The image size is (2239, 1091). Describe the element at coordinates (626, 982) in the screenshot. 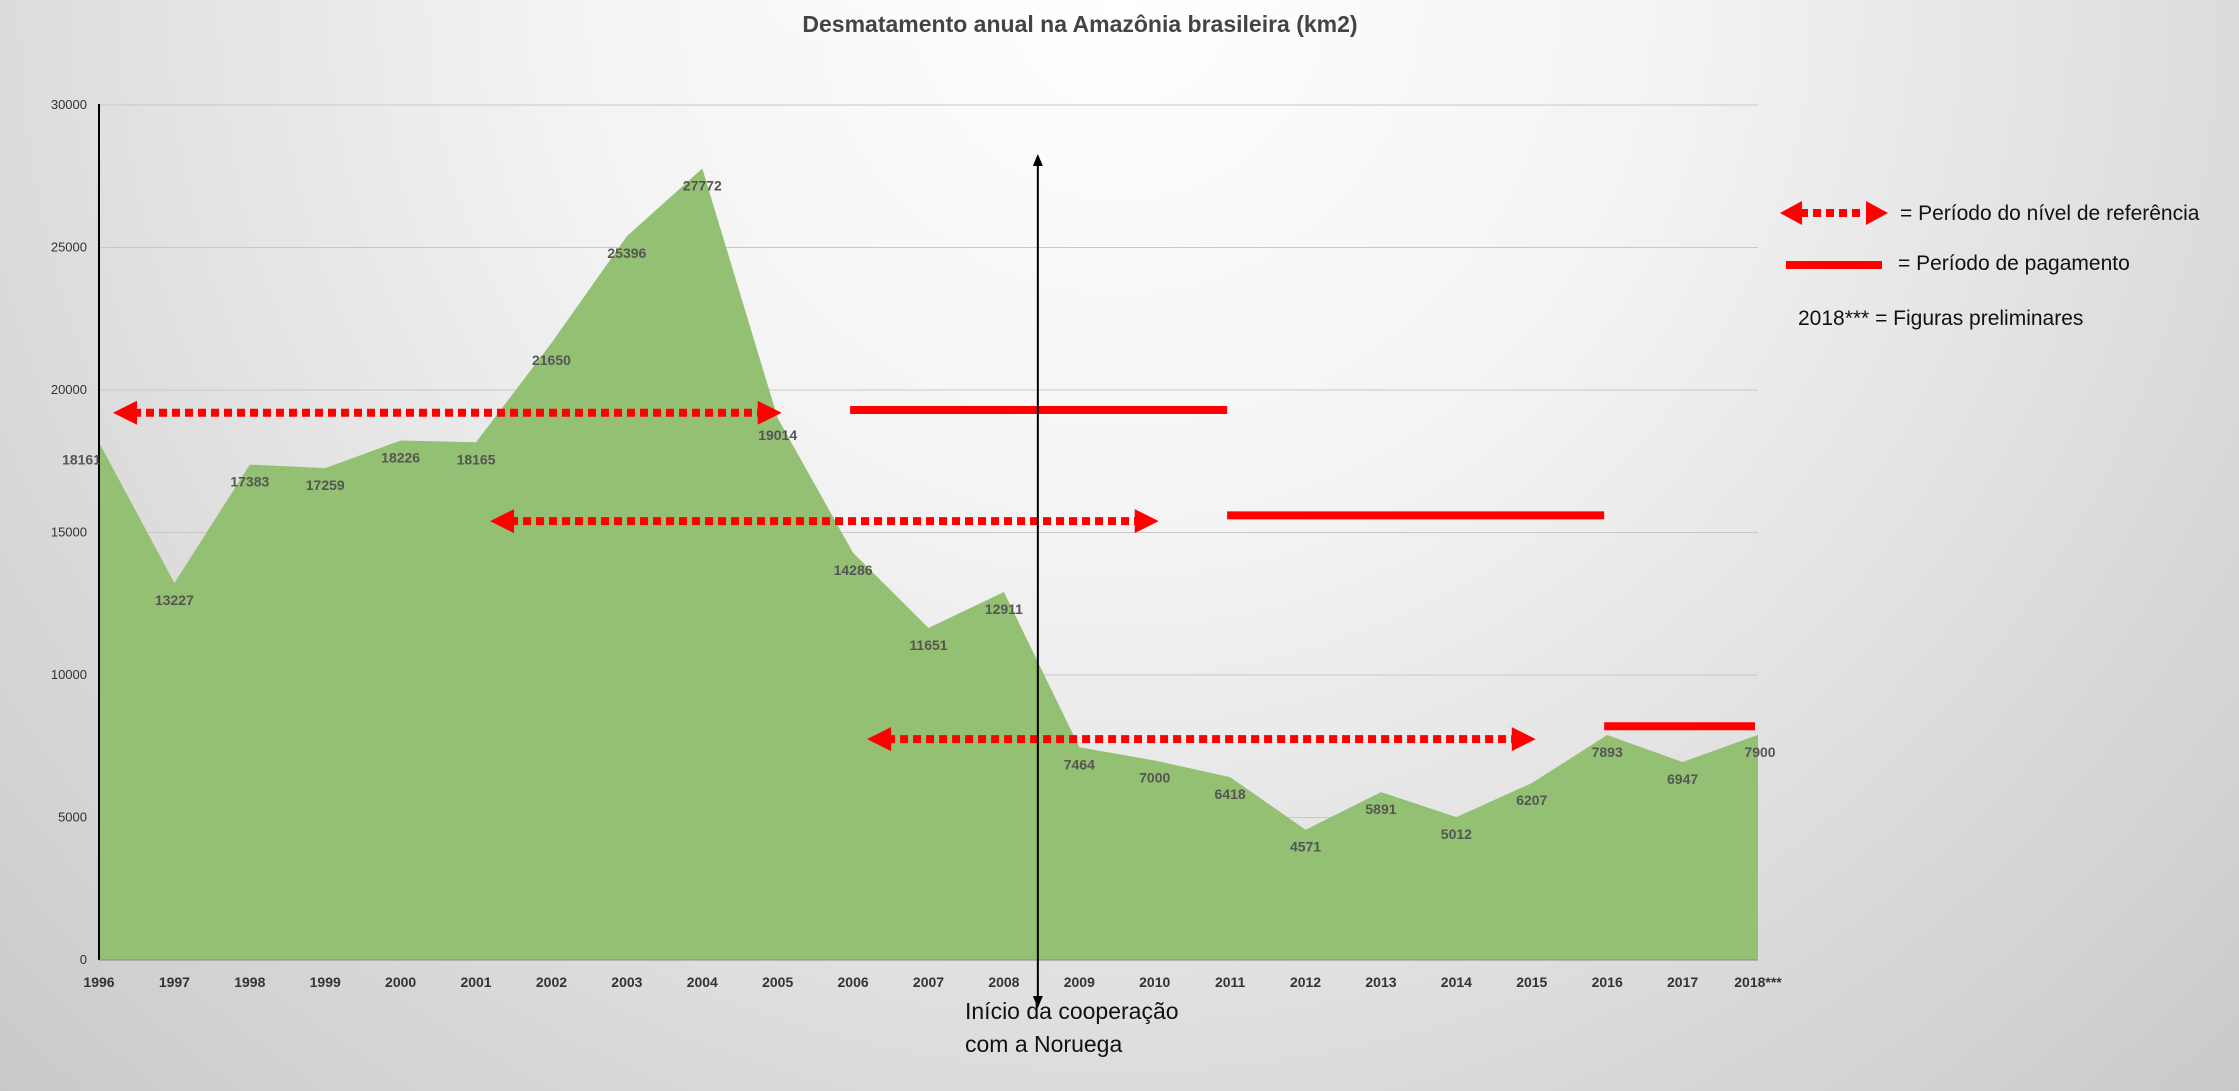

I see `x-tick-label: 2003` at that location.